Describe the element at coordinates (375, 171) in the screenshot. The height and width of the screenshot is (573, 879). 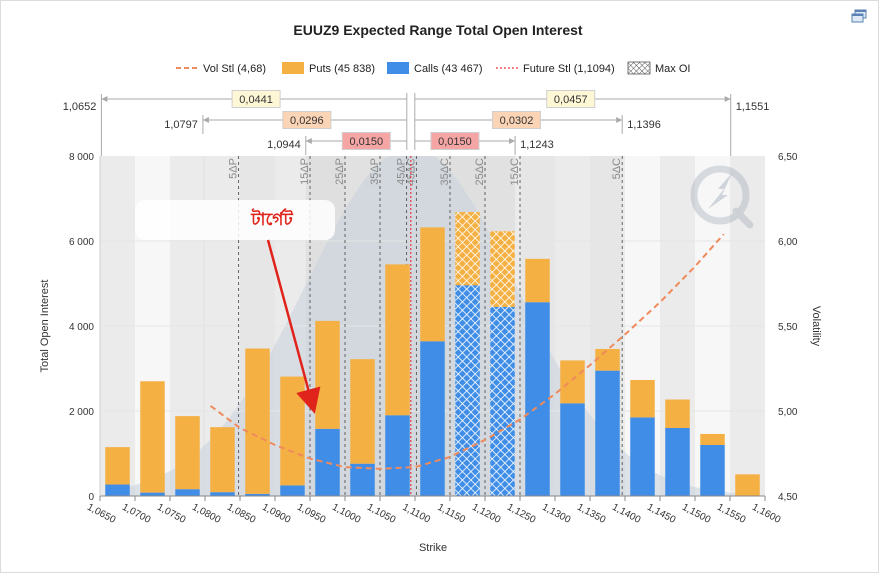
I see `delta-label: 35ΔP` at that location.